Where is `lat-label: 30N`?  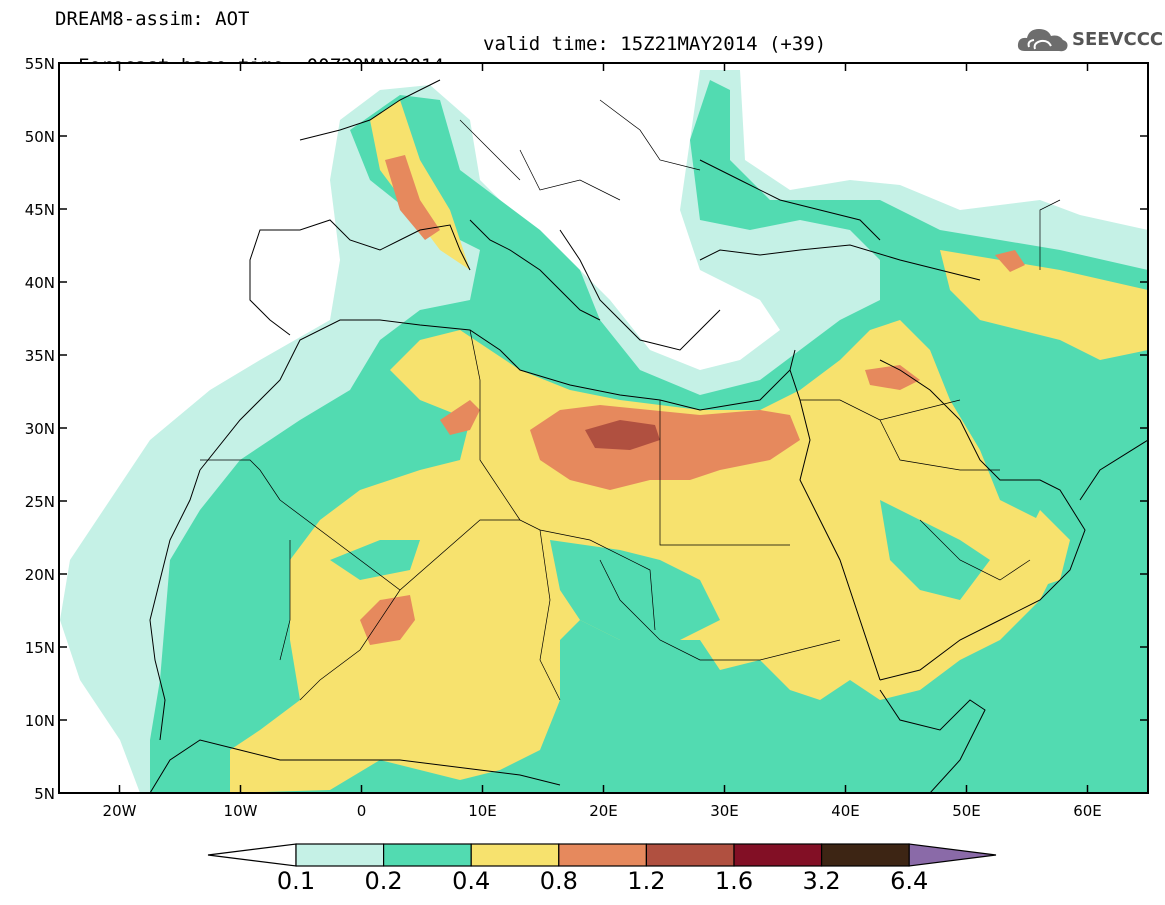 lat-label: 30N is located at coordinates (40, 429).